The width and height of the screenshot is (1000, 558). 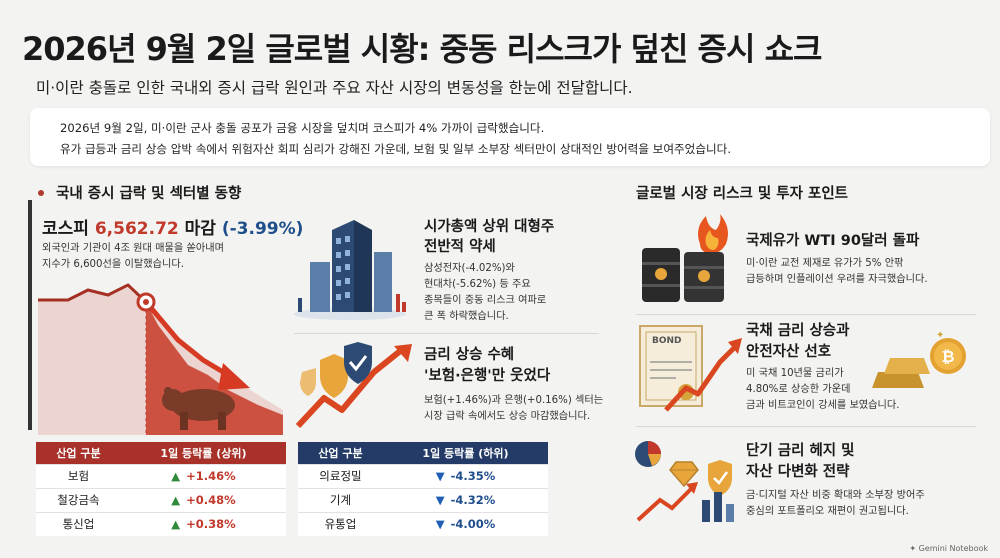 I want to click on risk-item-title: 자산 다변화 전략, so click(x=798, y=472).